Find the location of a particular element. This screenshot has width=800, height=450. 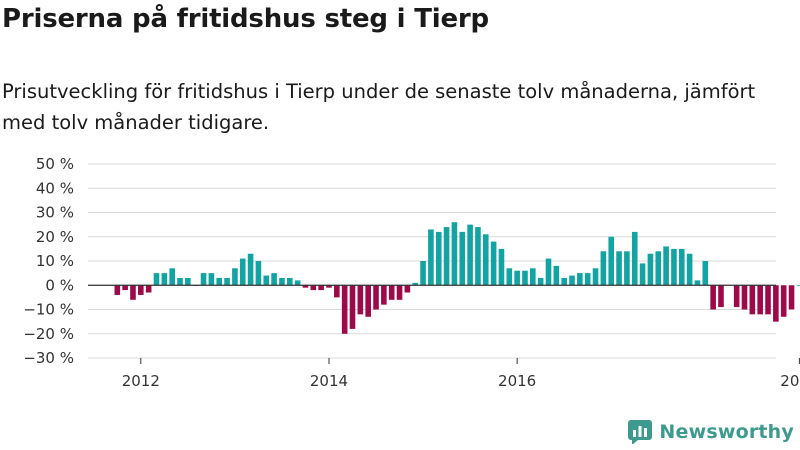

y-axis-ticks: −30 % −20 % −10 % 0 % 10 % 20 % 30 % 40 % 50 % is located at coordinates (48, 261).